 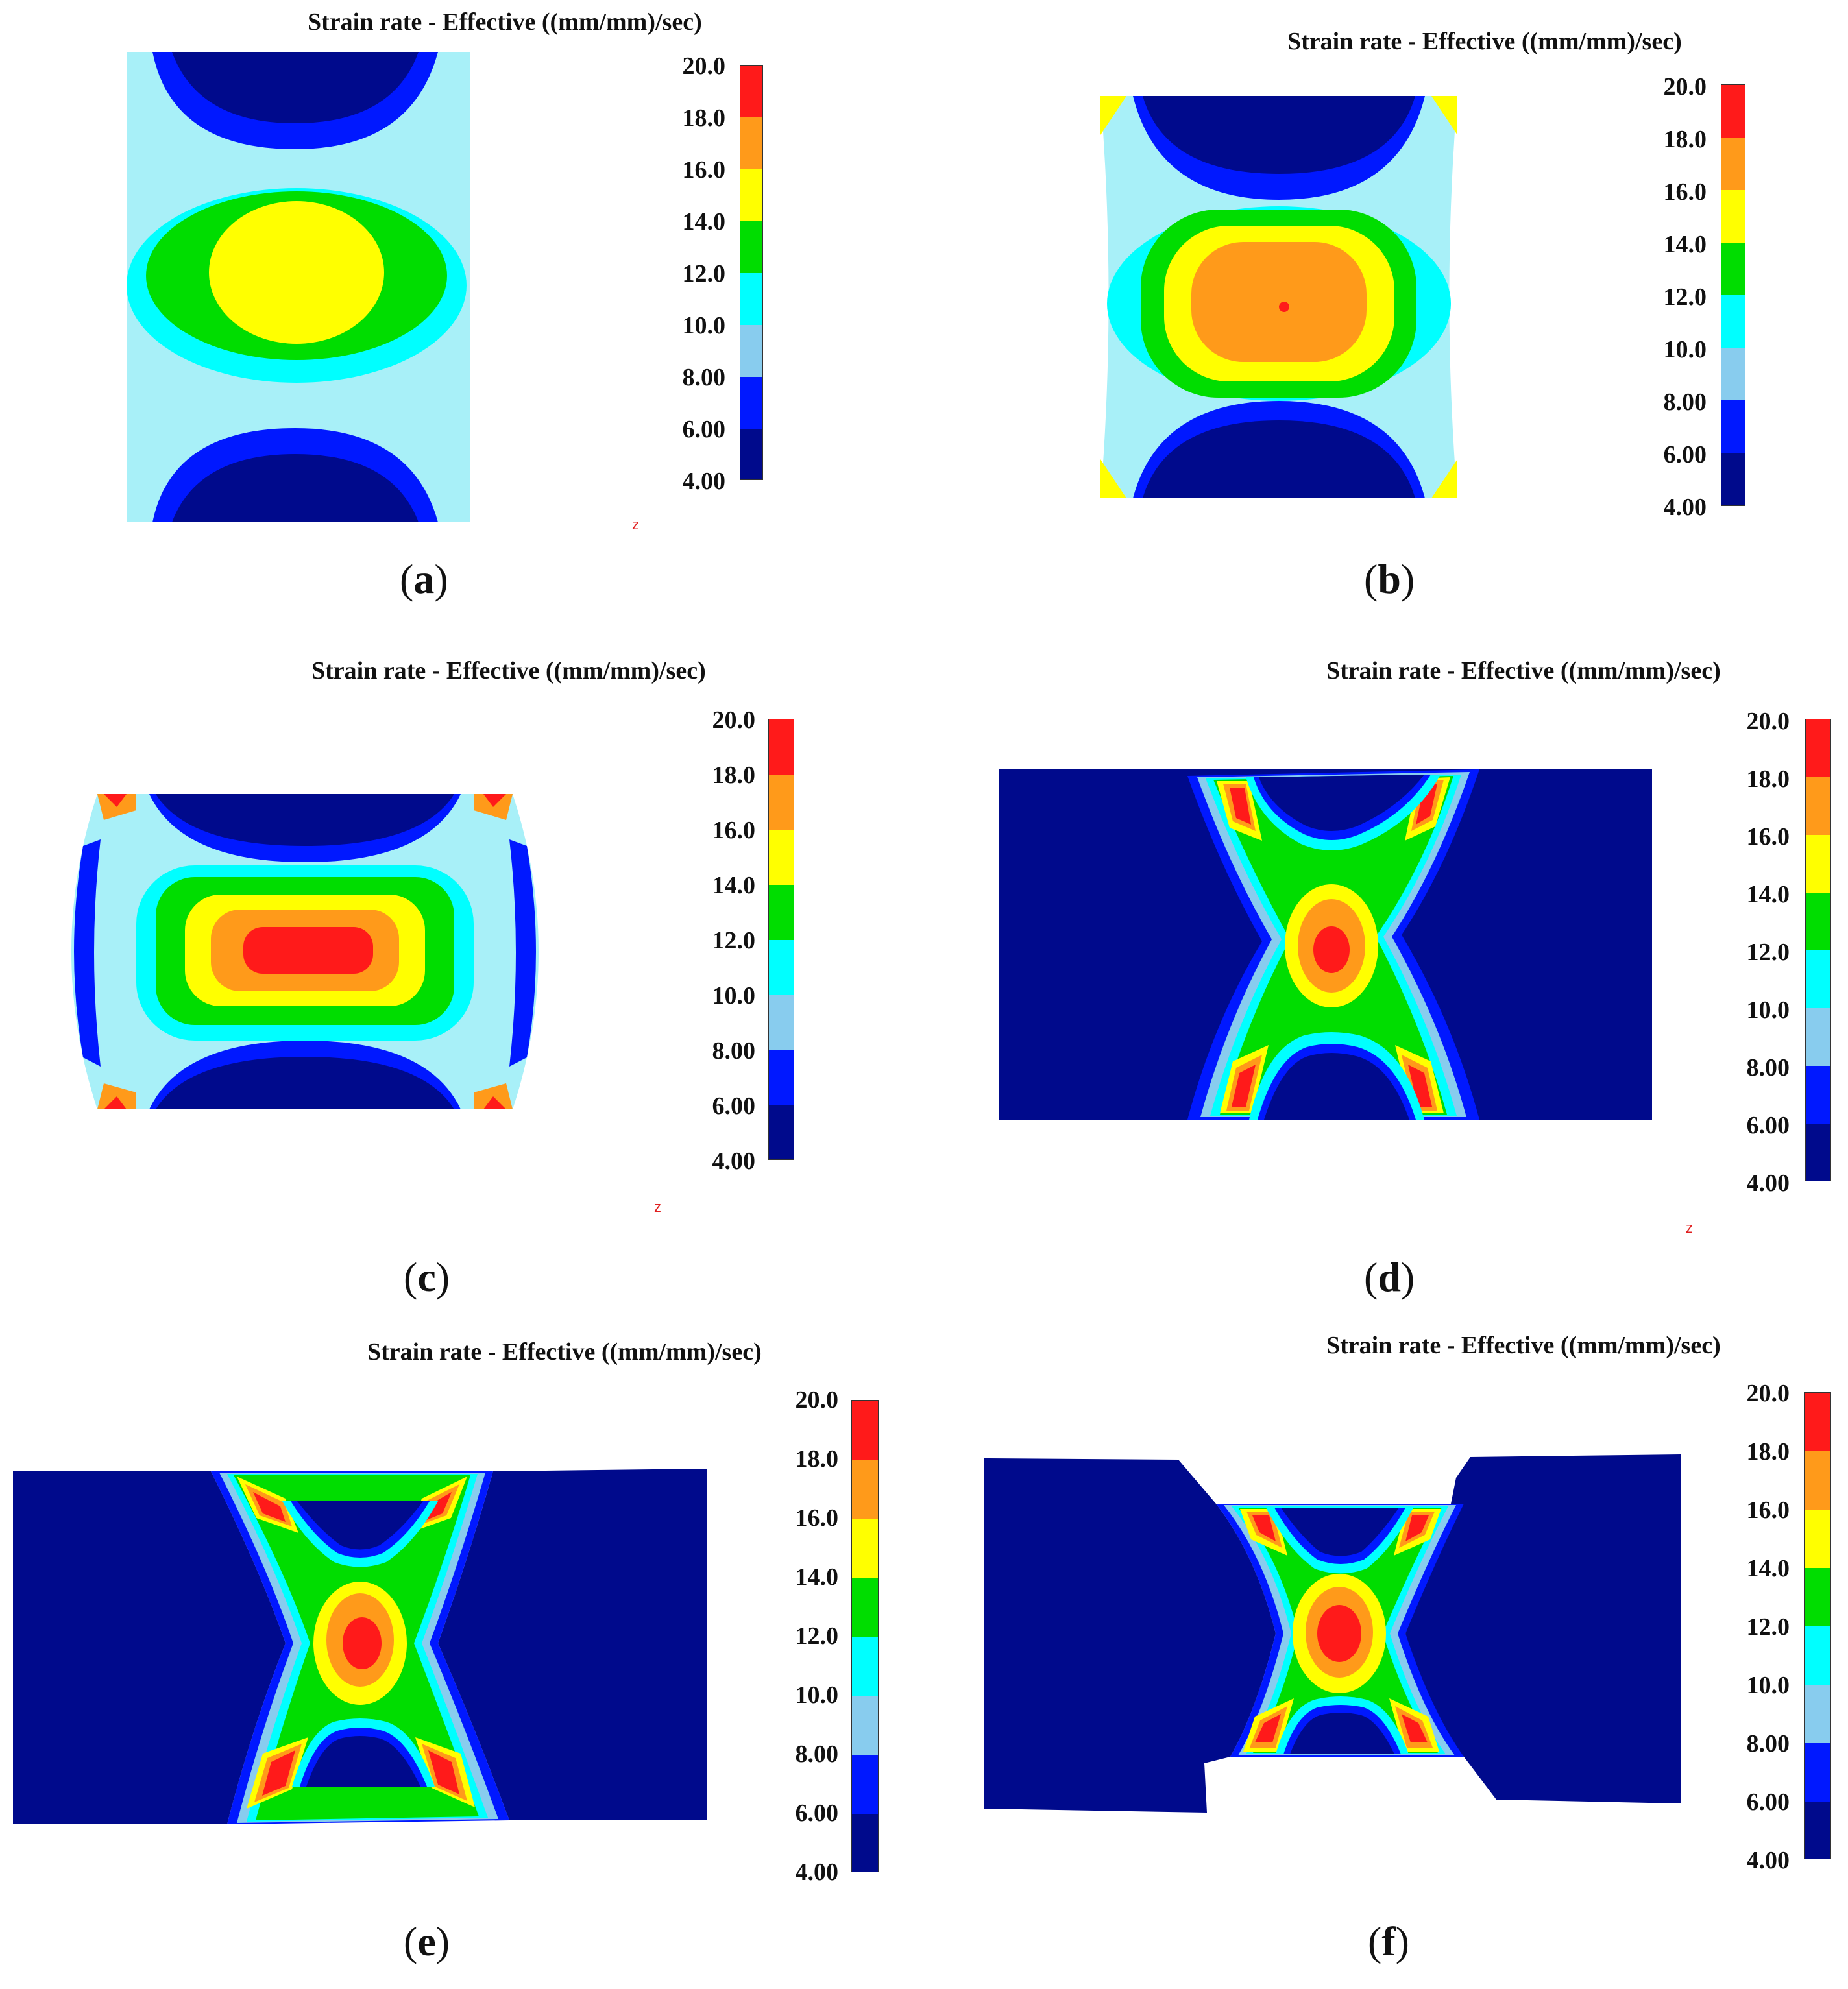 I want to click on panel-label: (b), so click(x=1389, y=579).